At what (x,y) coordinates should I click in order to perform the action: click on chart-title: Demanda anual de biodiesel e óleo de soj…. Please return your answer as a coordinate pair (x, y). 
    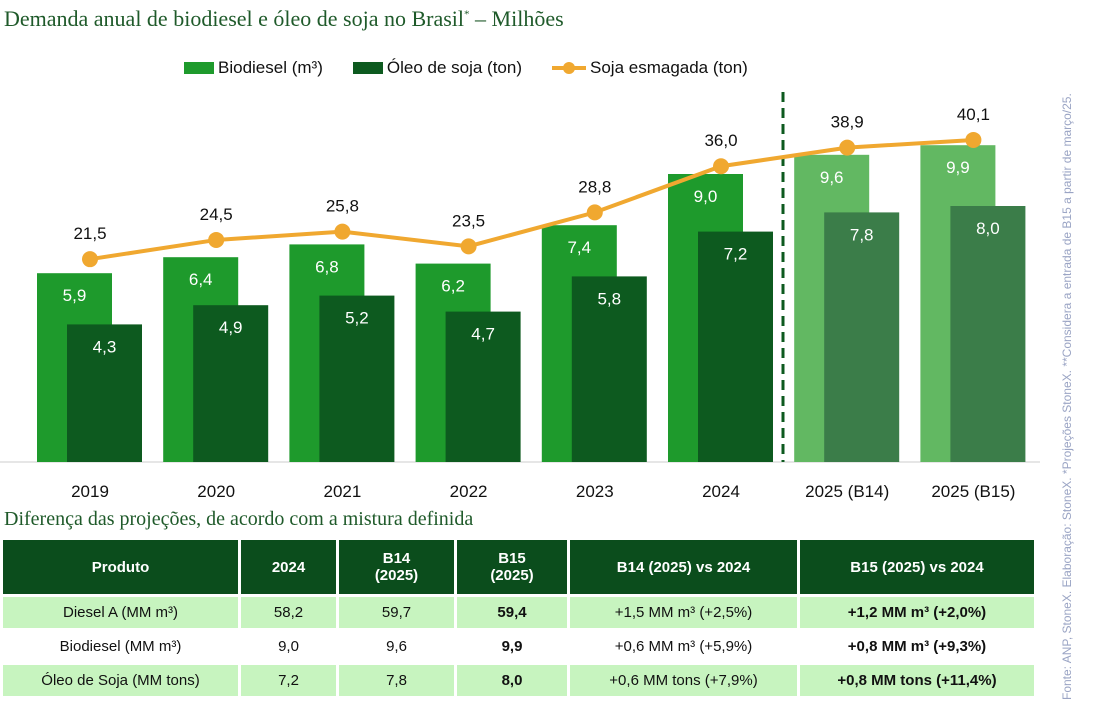
    Looking at the image, I should click on (284, 18).